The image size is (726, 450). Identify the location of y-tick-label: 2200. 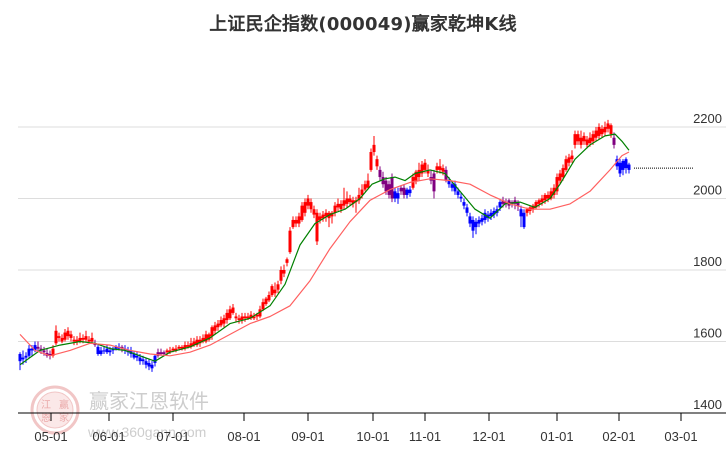
(707, 118).